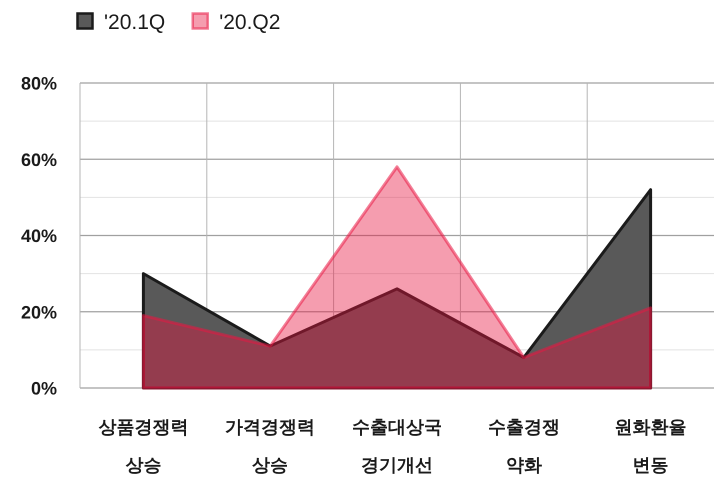 This screenshot has height=481, width=716. I want to click on y-tick-label: 0%, so click(43, 388).